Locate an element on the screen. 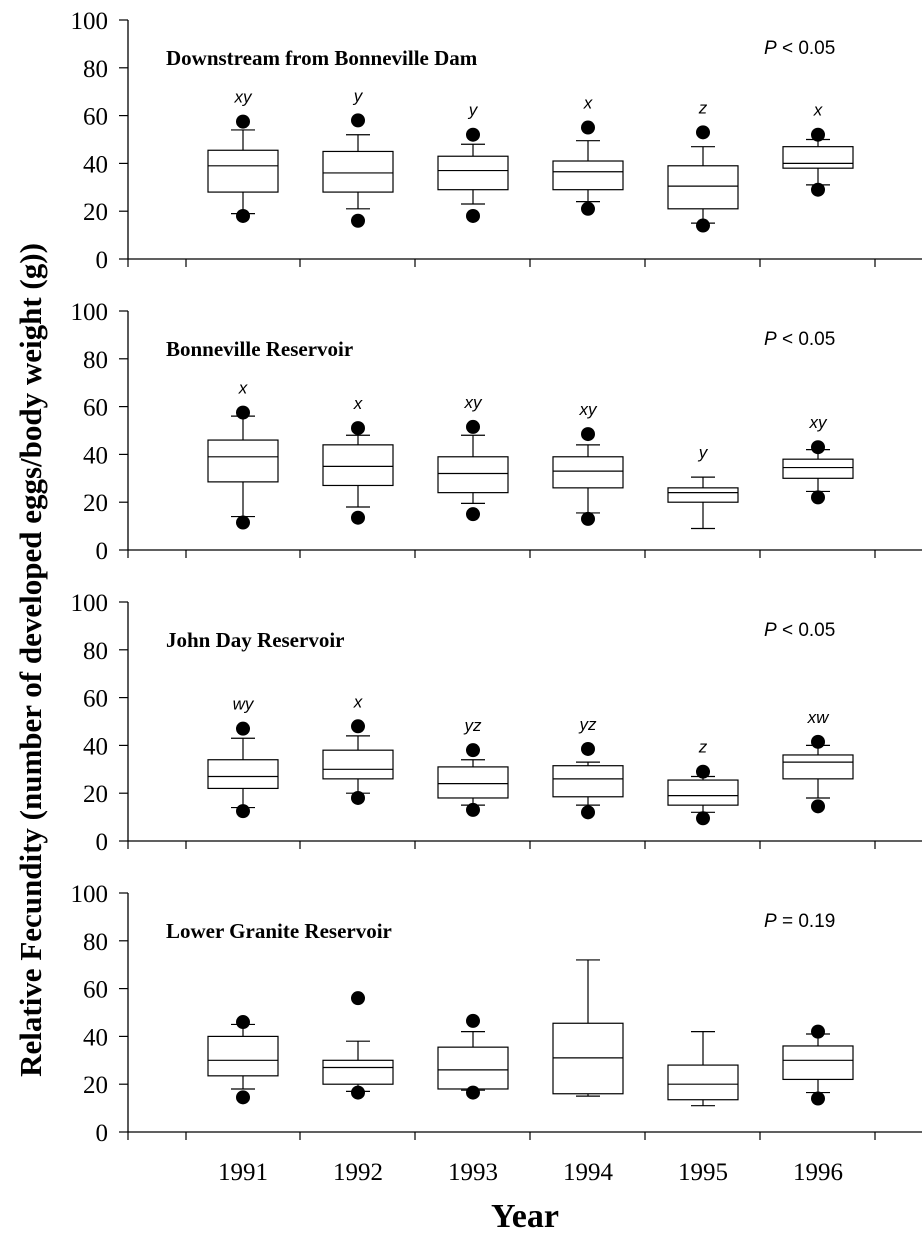  box-1992: y is located at coordinates (358, 157).